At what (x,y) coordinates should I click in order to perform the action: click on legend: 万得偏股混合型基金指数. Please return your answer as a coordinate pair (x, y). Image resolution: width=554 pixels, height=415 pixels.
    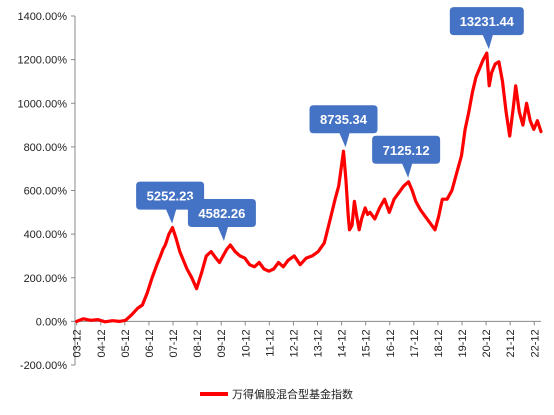
    Looking at the image, I should click on (276, 394).